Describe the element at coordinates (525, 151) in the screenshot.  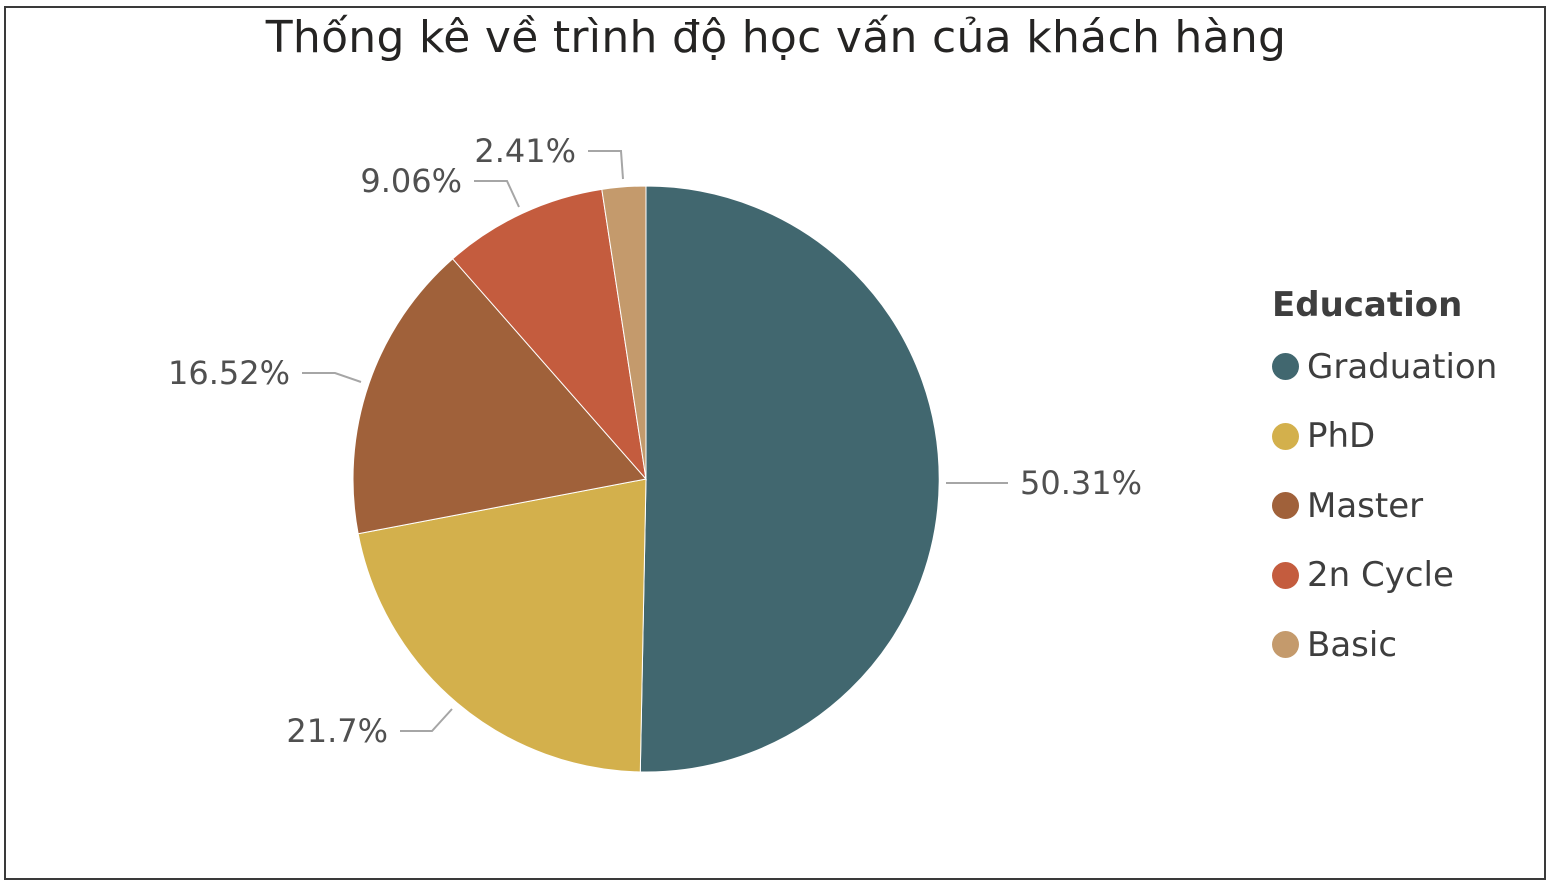
I see `data-label: 2.41%` at that location.